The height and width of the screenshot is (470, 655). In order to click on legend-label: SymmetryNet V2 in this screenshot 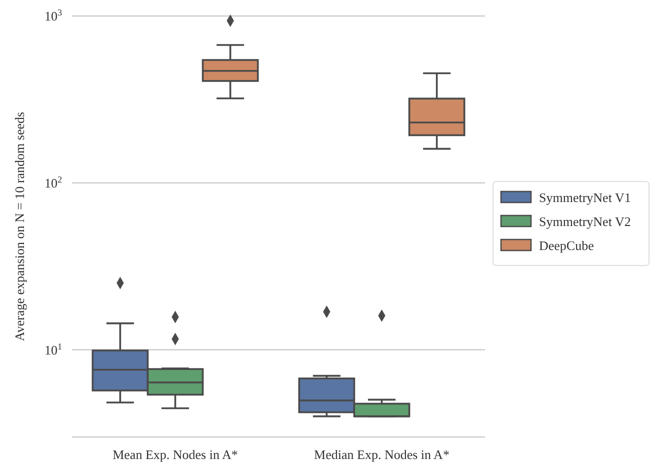, I will do `click(585, 222)`.